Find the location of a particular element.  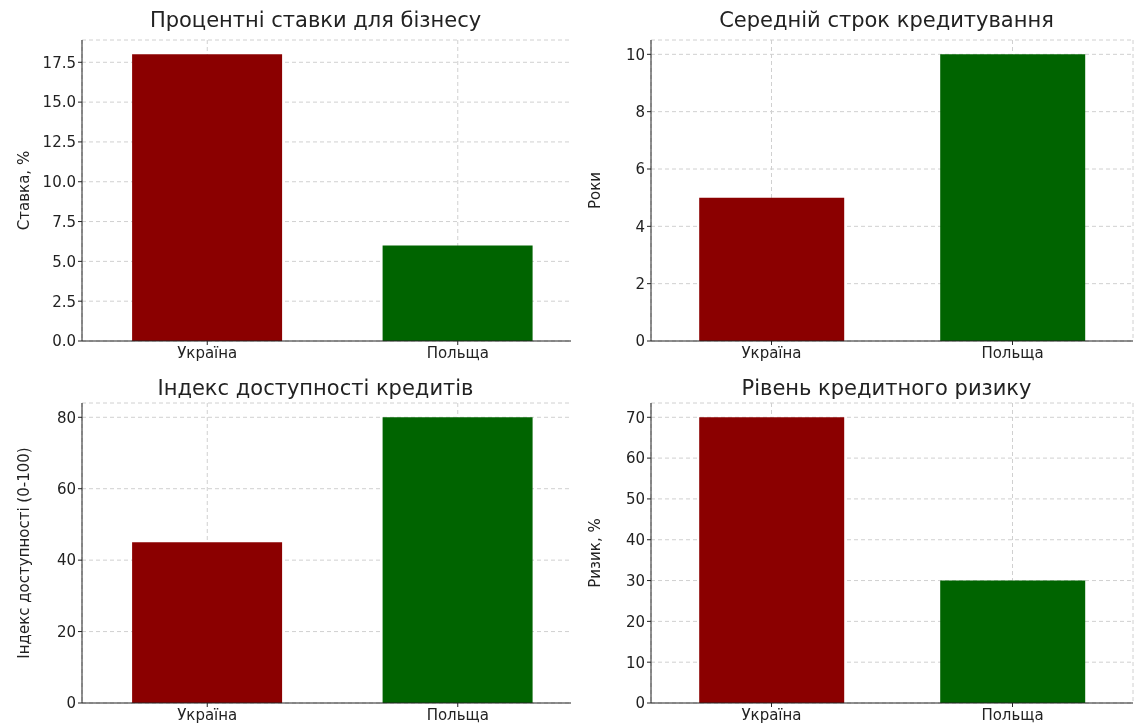

y-tick-label: 7.5 is located at coordinates (64, 221).